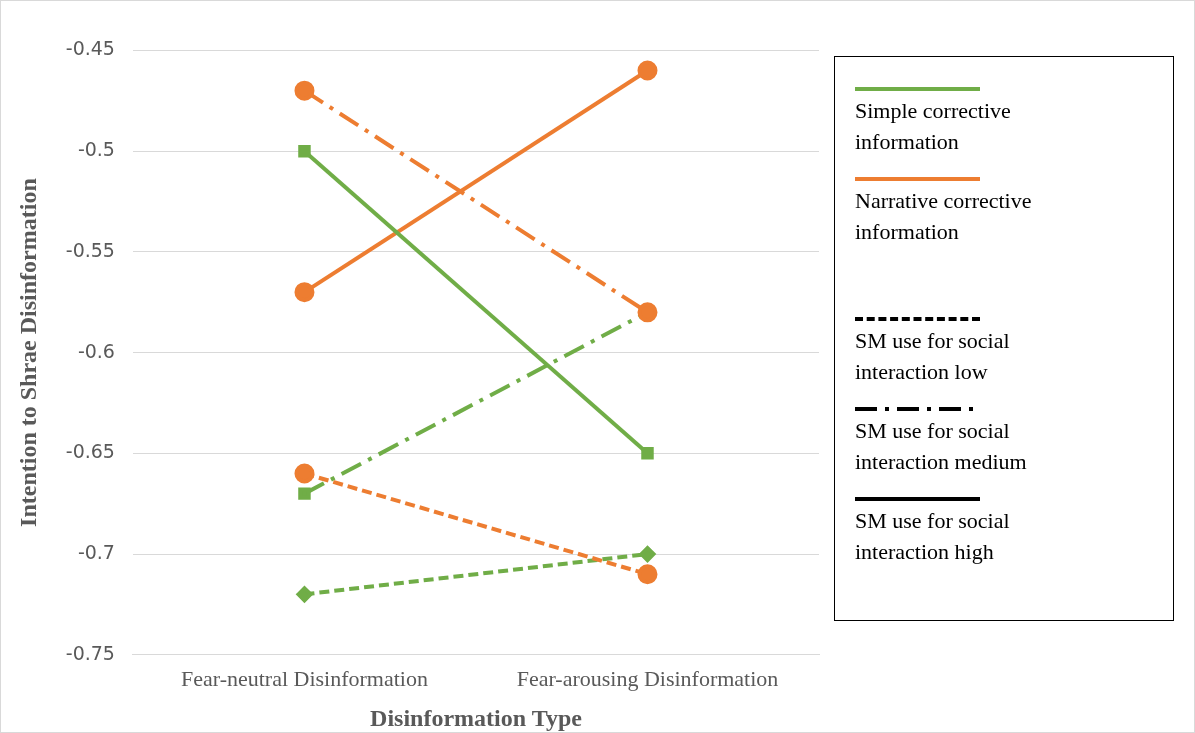 This screenshot has height=733, width=1195. I want to click on x-tick-label: Fear-neutral Disinformation, so click(304, 678).